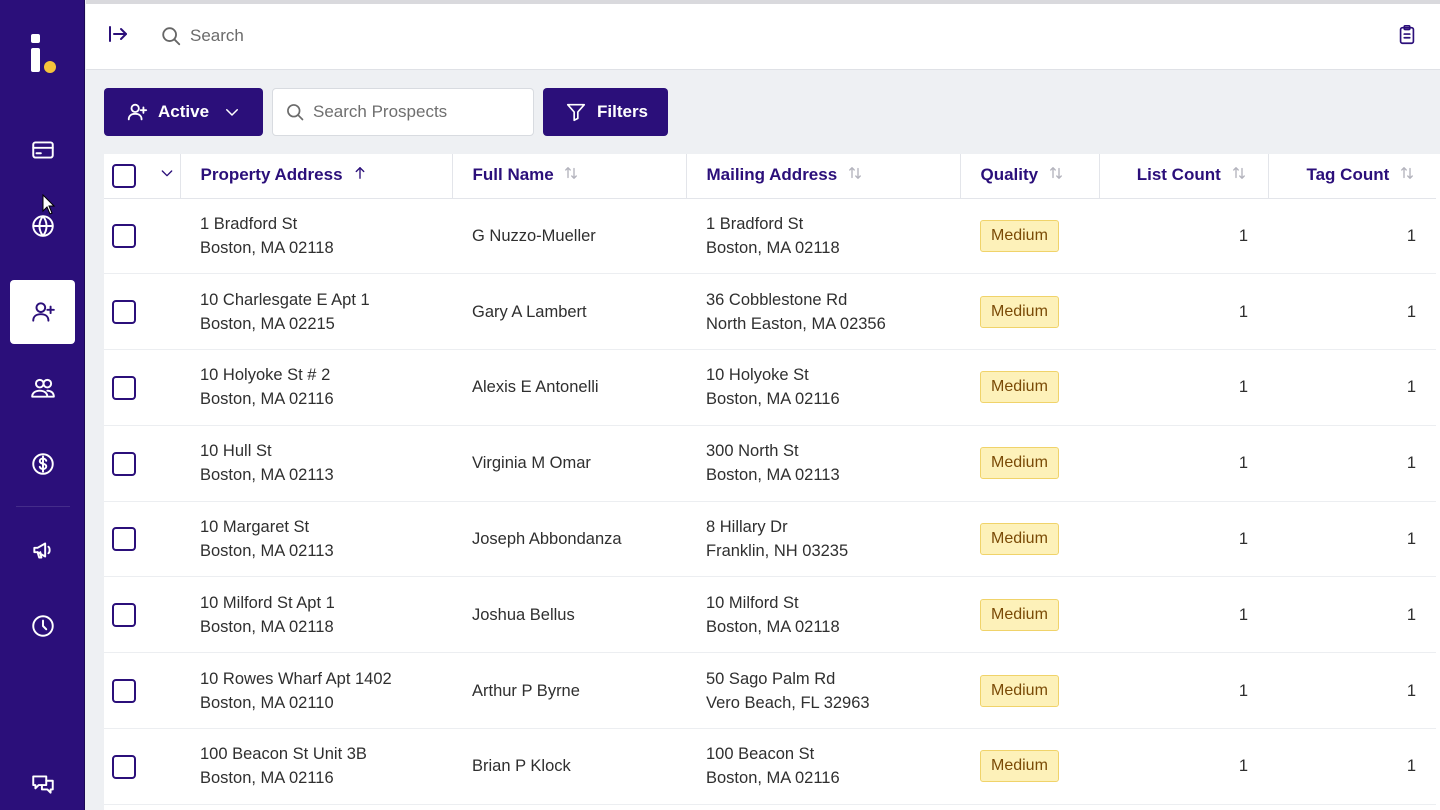  What do you see at coordinates (771, 678) in the screenshot?
I see `mailing-street: 50 Sago Palm Rd` at bounding box center [771, 678].